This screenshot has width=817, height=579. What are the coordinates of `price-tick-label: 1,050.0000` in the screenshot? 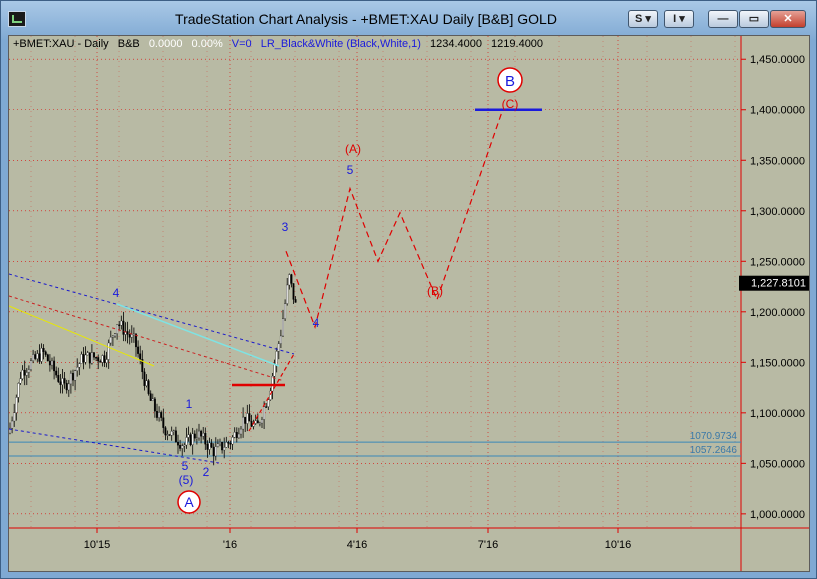 It's located at (777, 464).